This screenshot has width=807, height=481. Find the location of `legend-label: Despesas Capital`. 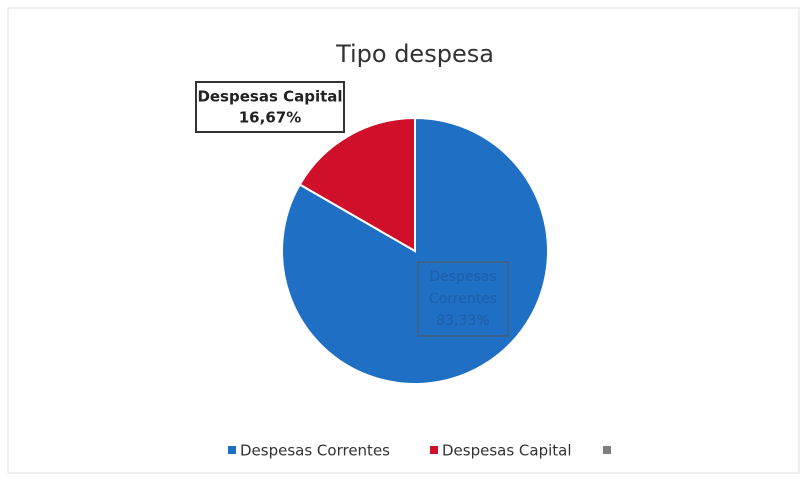

legend-label: Despesas Capital is located at coordinates (507, 451).